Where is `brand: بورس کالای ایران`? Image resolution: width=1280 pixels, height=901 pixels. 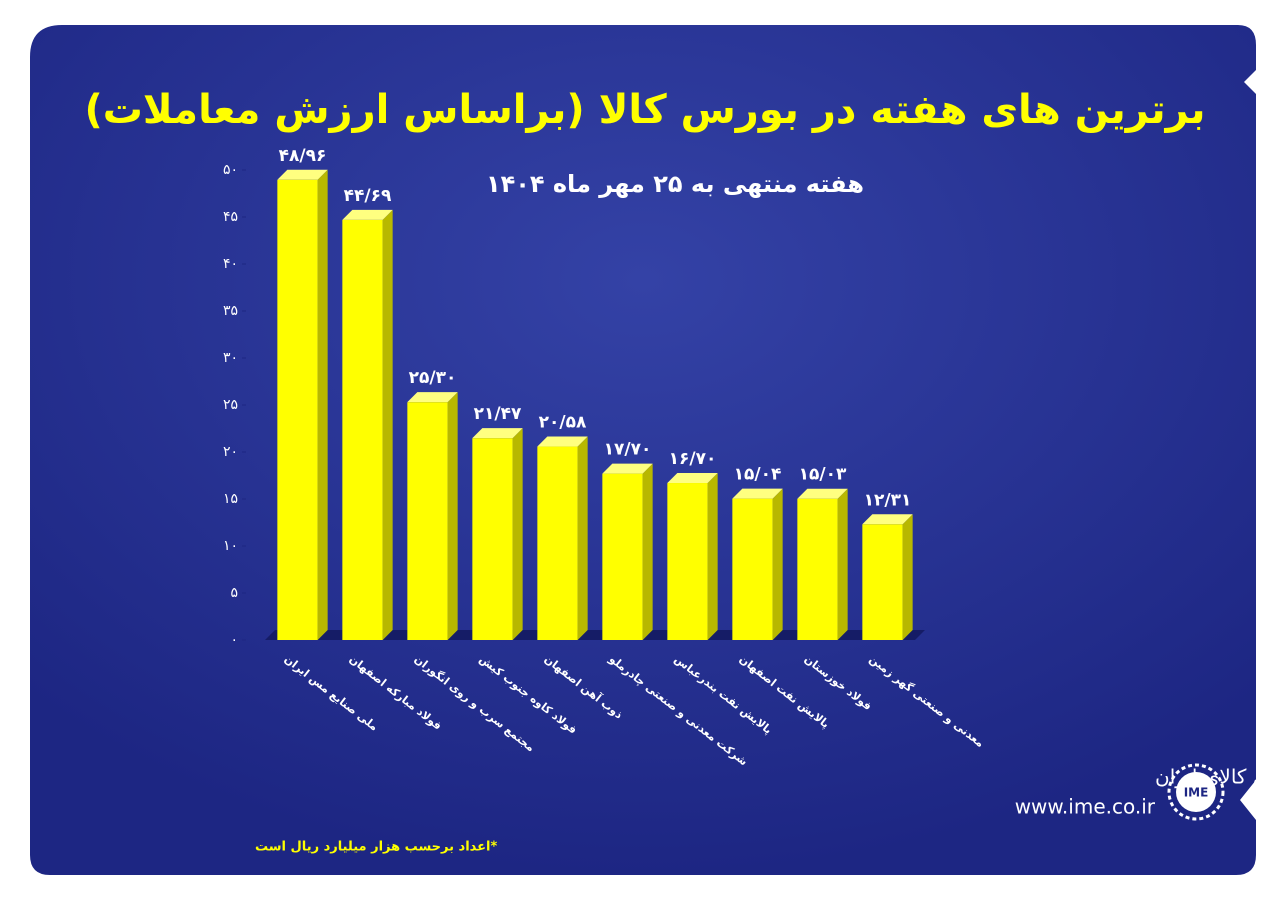
brand: بورس کالای ایران is located at coordinates (1217, 777).